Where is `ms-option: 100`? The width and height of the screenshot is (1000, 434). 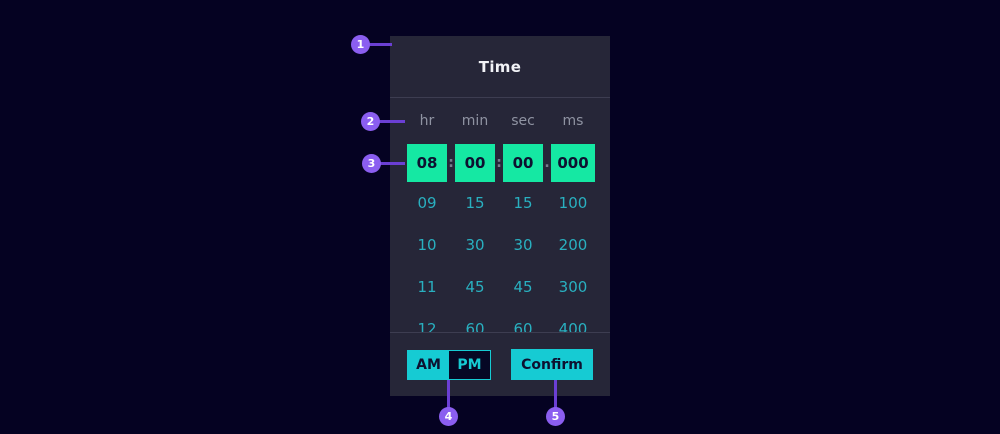 ms-option: 100 is located at coordinates (573, 203).